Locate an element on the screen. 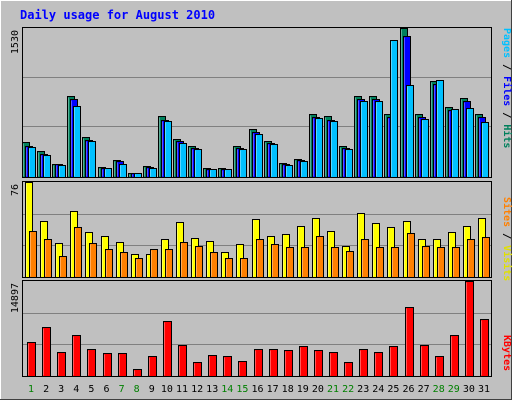  x-label-day-13: 13 is located at coordinates (212, 389).